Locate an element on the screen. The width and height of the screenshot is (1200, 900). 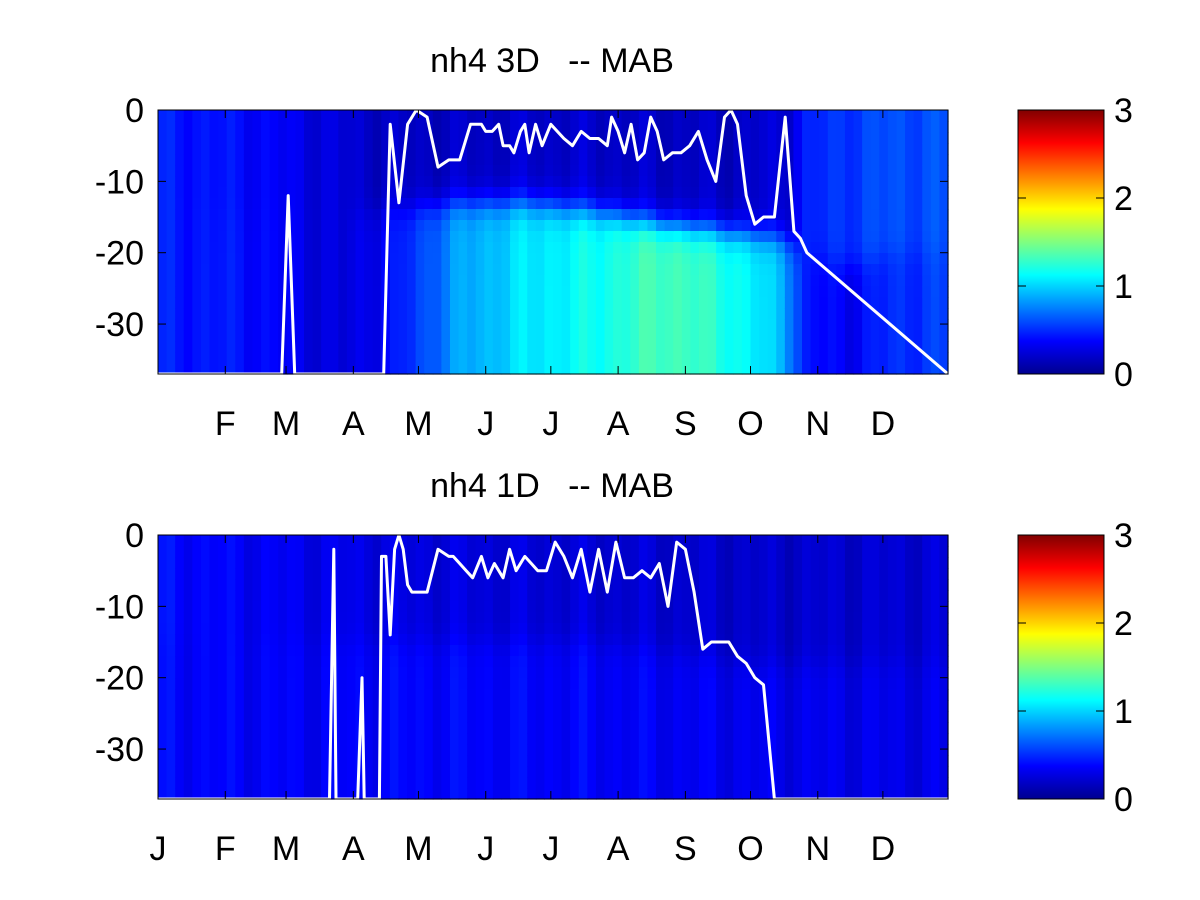
y-tick-label: -10 is located at coordinates (119, 607).